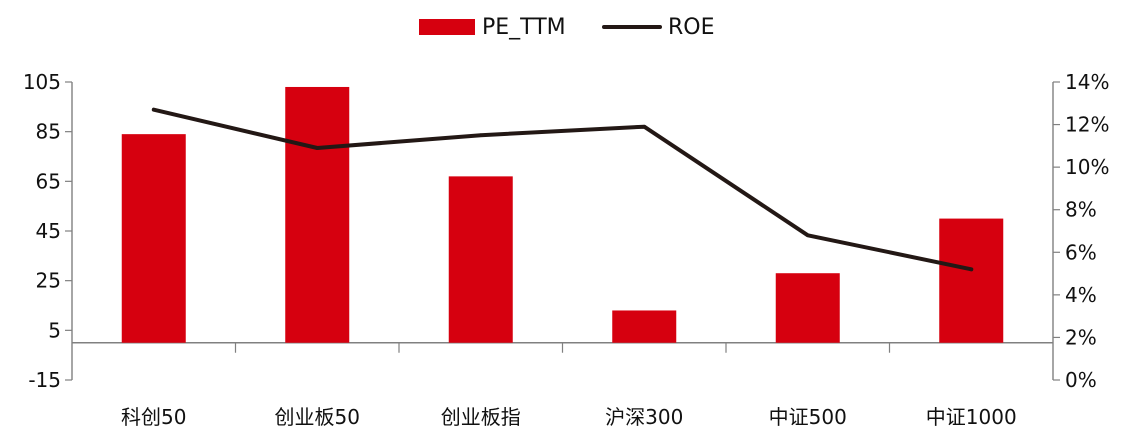 The image size is (1131, 438). What do you see at coordinates (567, 27) in the screenshot?
I see `legend: PE_TTM ROE` at bounding box center [567, 27].